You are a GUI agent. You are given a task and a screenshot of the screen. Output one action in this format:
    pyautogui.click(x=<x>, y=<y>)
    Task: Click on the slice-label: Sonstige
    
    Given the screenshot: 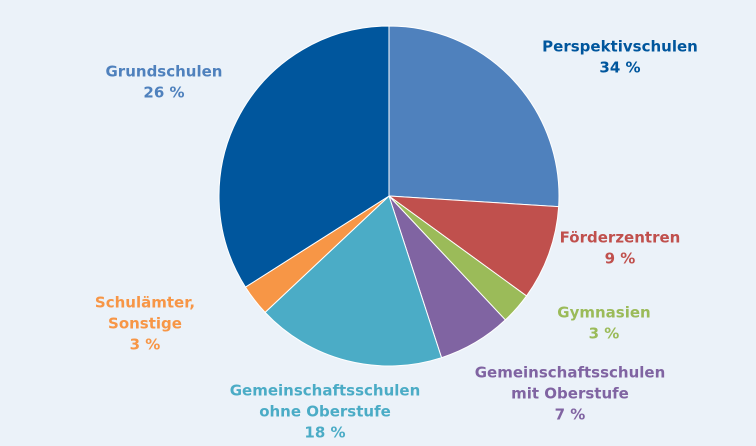 What is the action you would take?
    pyautogui.click(x=145, y=324)
    